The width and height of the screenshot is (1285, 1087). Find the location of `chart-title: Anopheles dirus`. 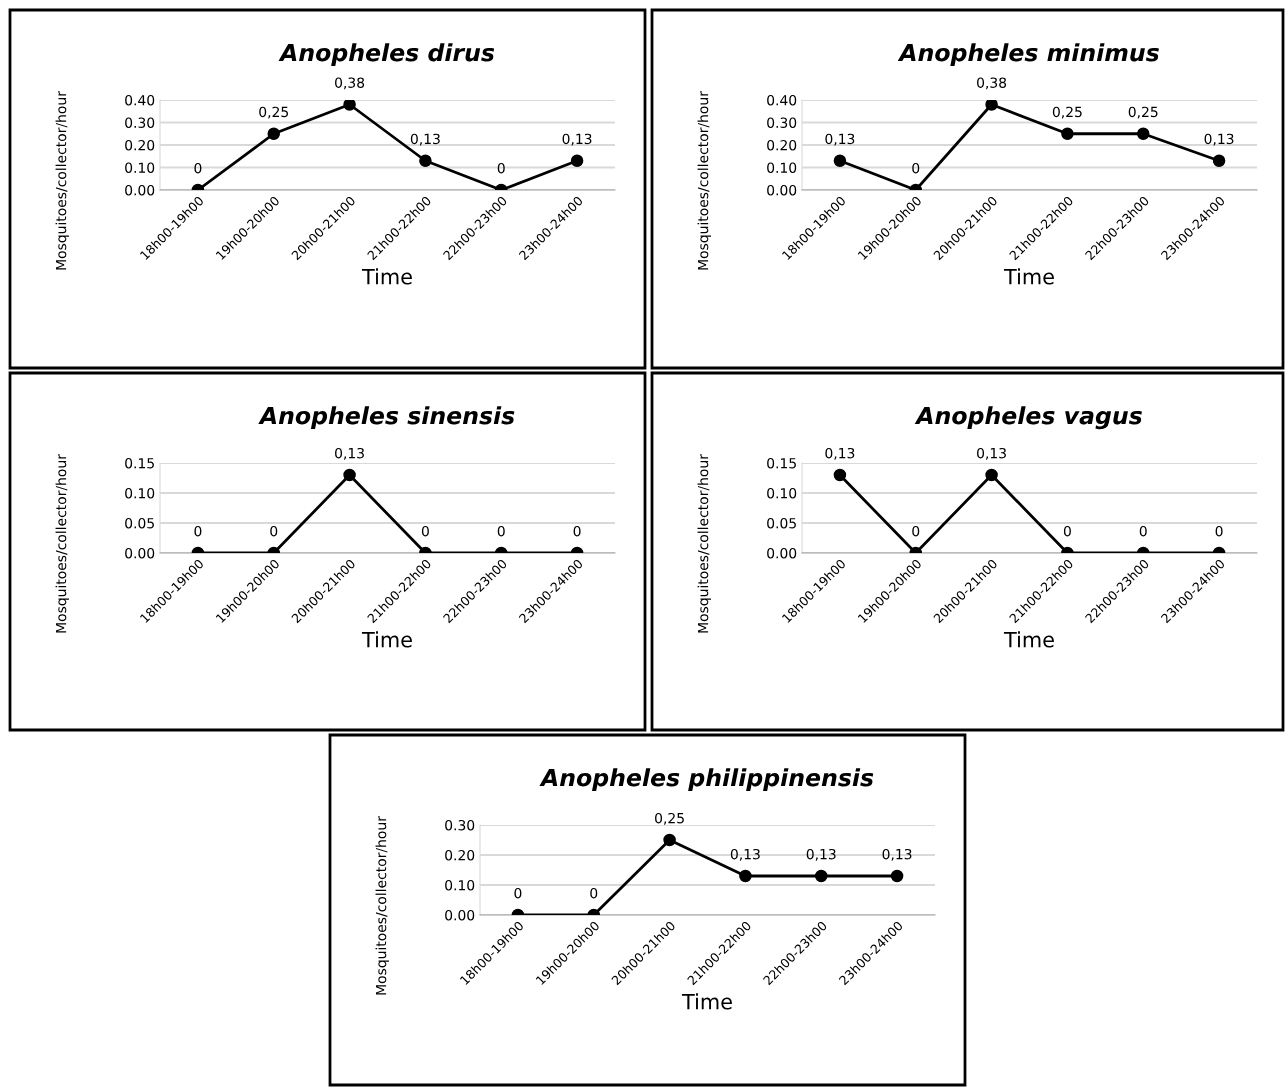

chart-title: Anopheles dirus is located at coordinates (386, 55).